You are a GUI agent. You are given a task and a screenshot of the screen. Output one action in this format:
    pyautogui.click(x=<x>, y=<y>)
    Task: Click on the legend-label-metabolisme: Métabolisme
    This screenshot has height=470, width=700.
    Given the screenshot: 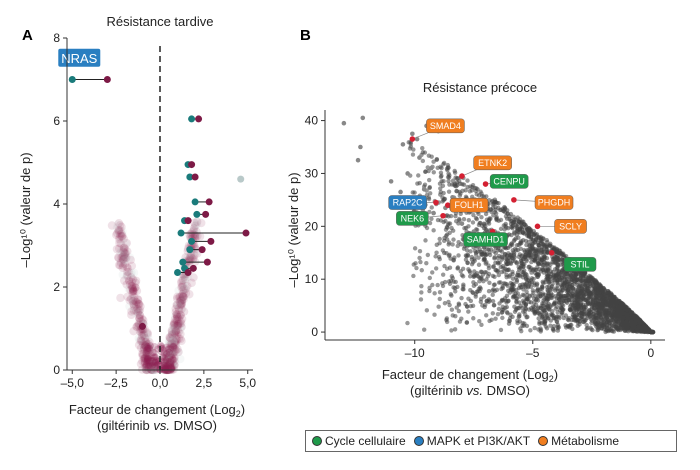 What is the action you would take?
    pyautogui.click(x=585, y=441)
    